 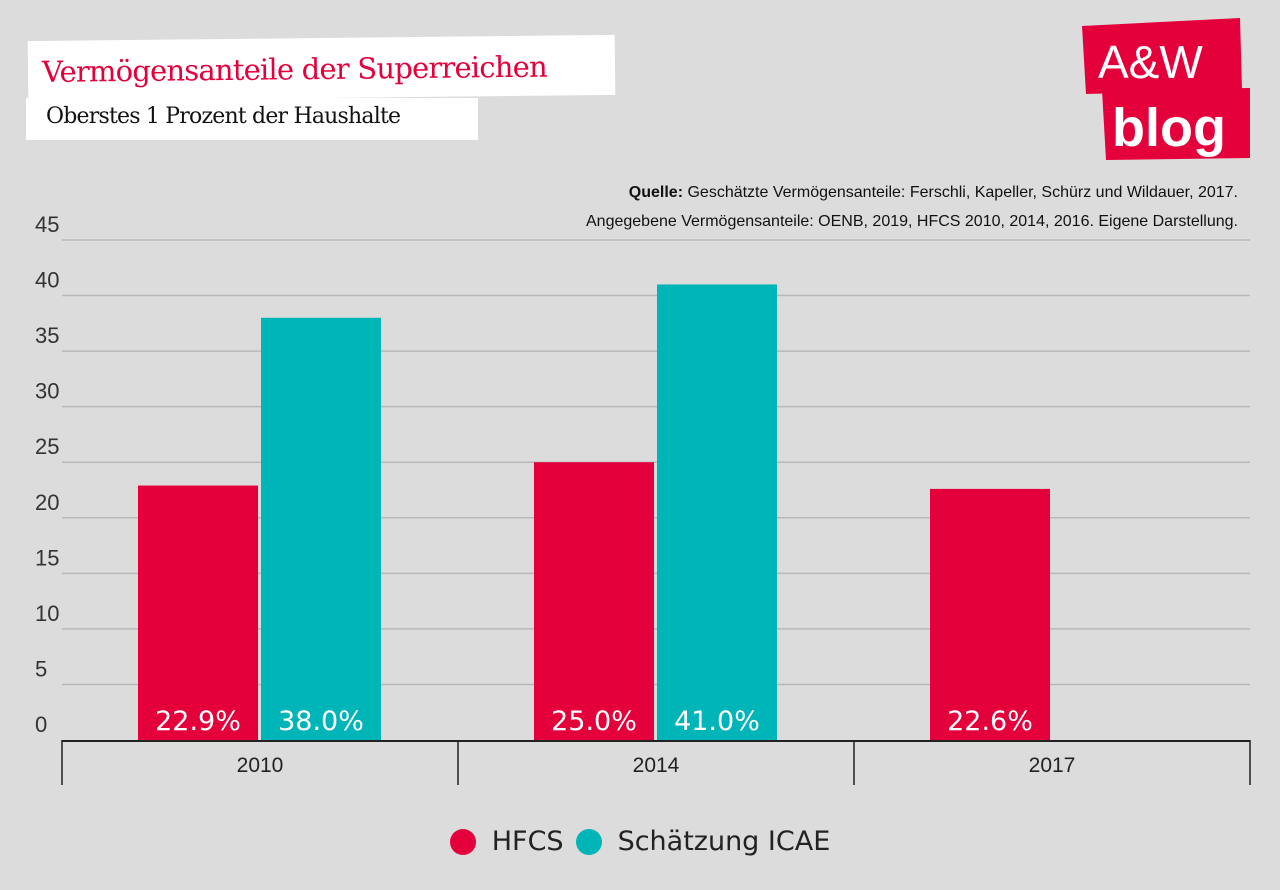 I want to click on bar-hfcs-2014, so click(x=594, y=601).